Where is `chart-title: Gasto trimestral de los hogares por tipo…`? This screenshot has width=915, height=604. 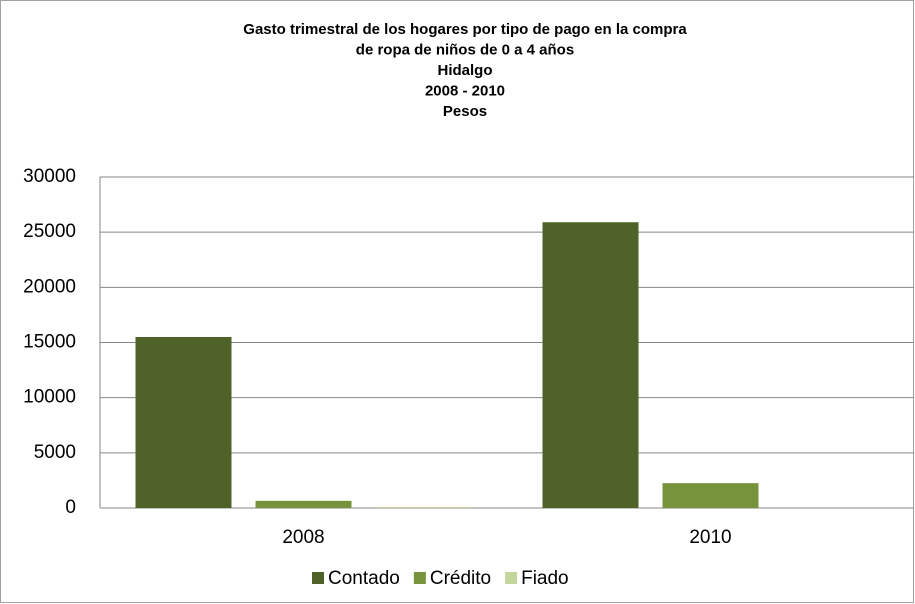 chart-title: Gasto trimestral de los hogares por tipo… is located at coordinates (465, 29).